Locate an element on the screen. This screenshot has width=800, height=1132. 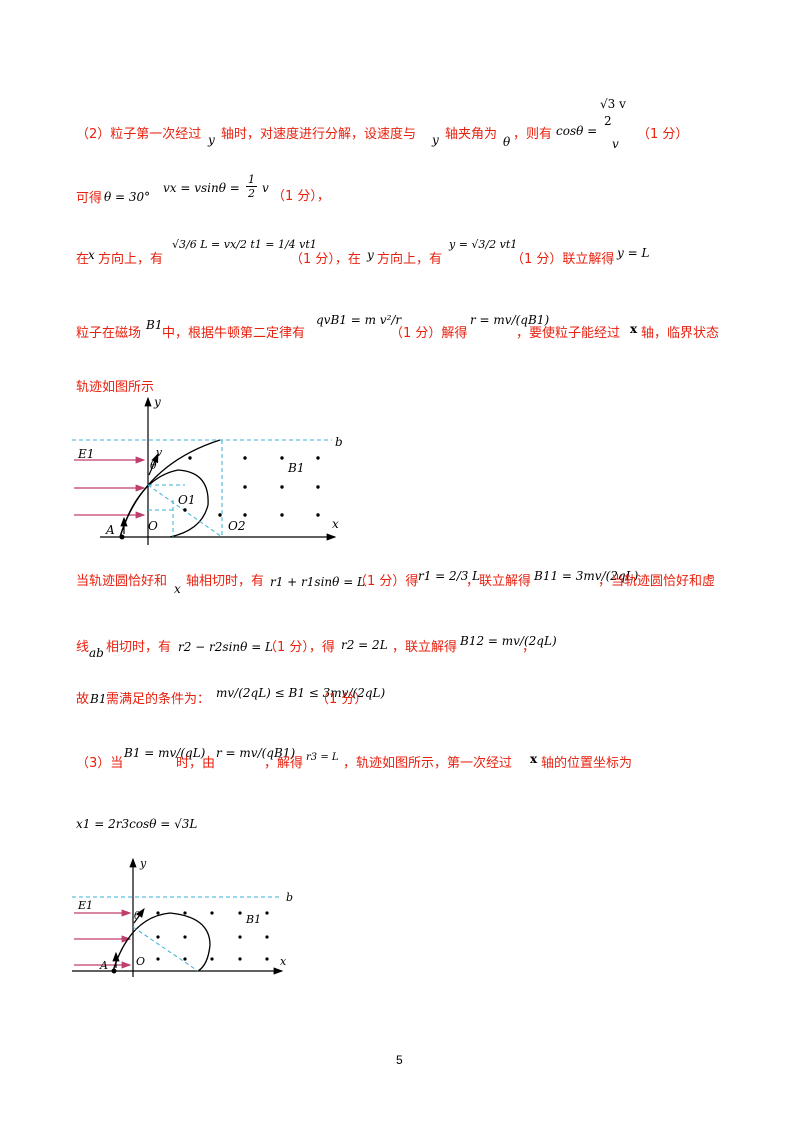
fig1-label-theta: θ is located at coordinates (153, 465).